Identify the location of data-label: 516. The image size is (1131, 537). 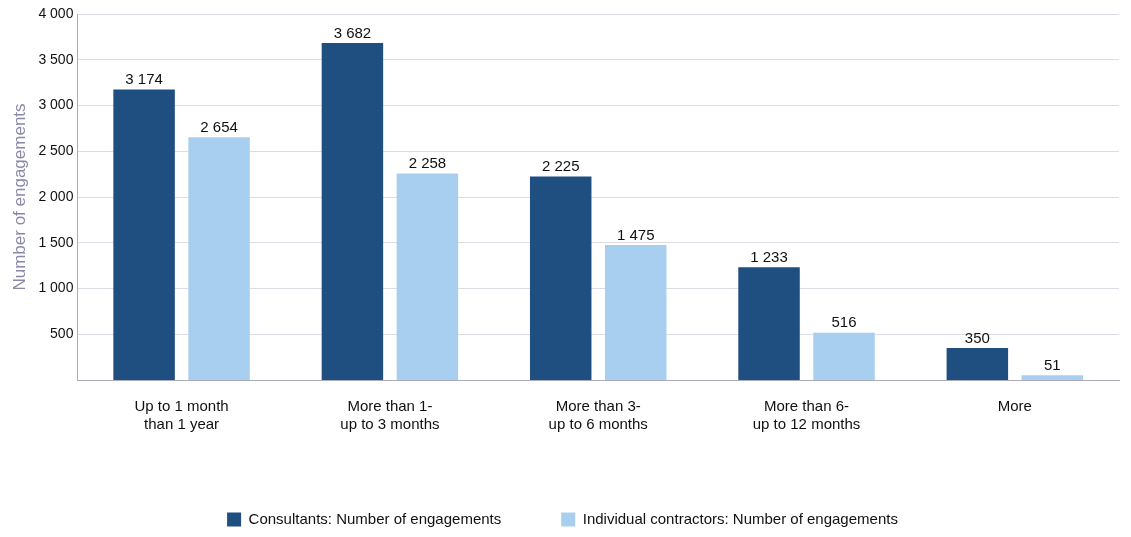
(844, 322).